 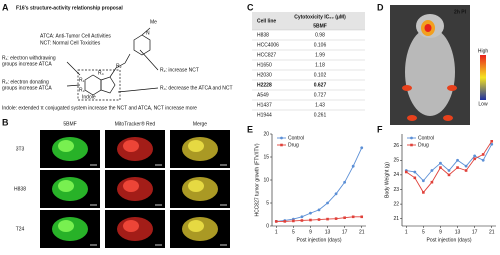 I want to click on label: NCT: Normal Cell Toxicities, so click(x=70, y=43).